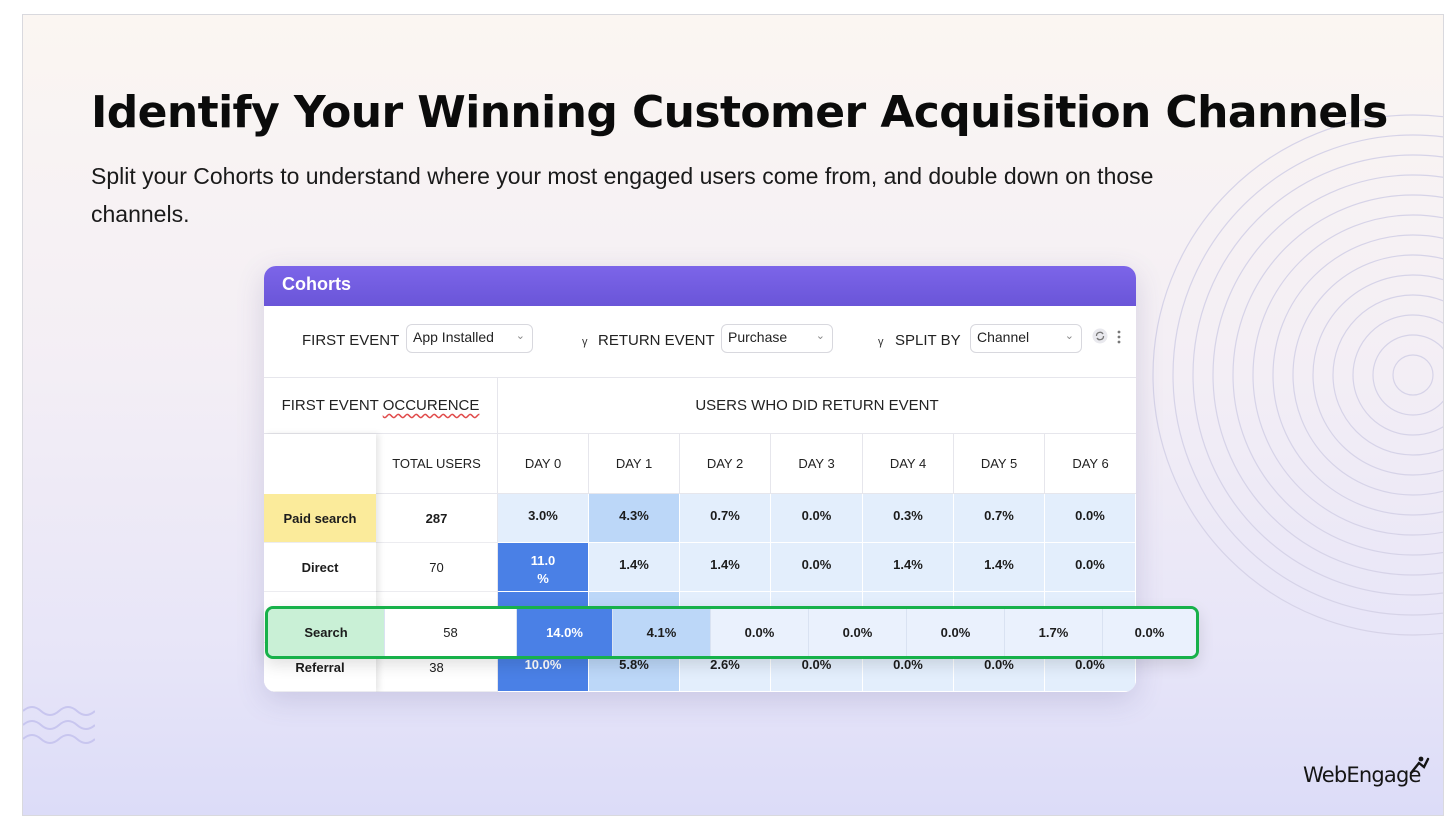  Describe the element at coordinates (634, 518) in the screenshot. I see `day-1-cell: 4.3%` at that location.